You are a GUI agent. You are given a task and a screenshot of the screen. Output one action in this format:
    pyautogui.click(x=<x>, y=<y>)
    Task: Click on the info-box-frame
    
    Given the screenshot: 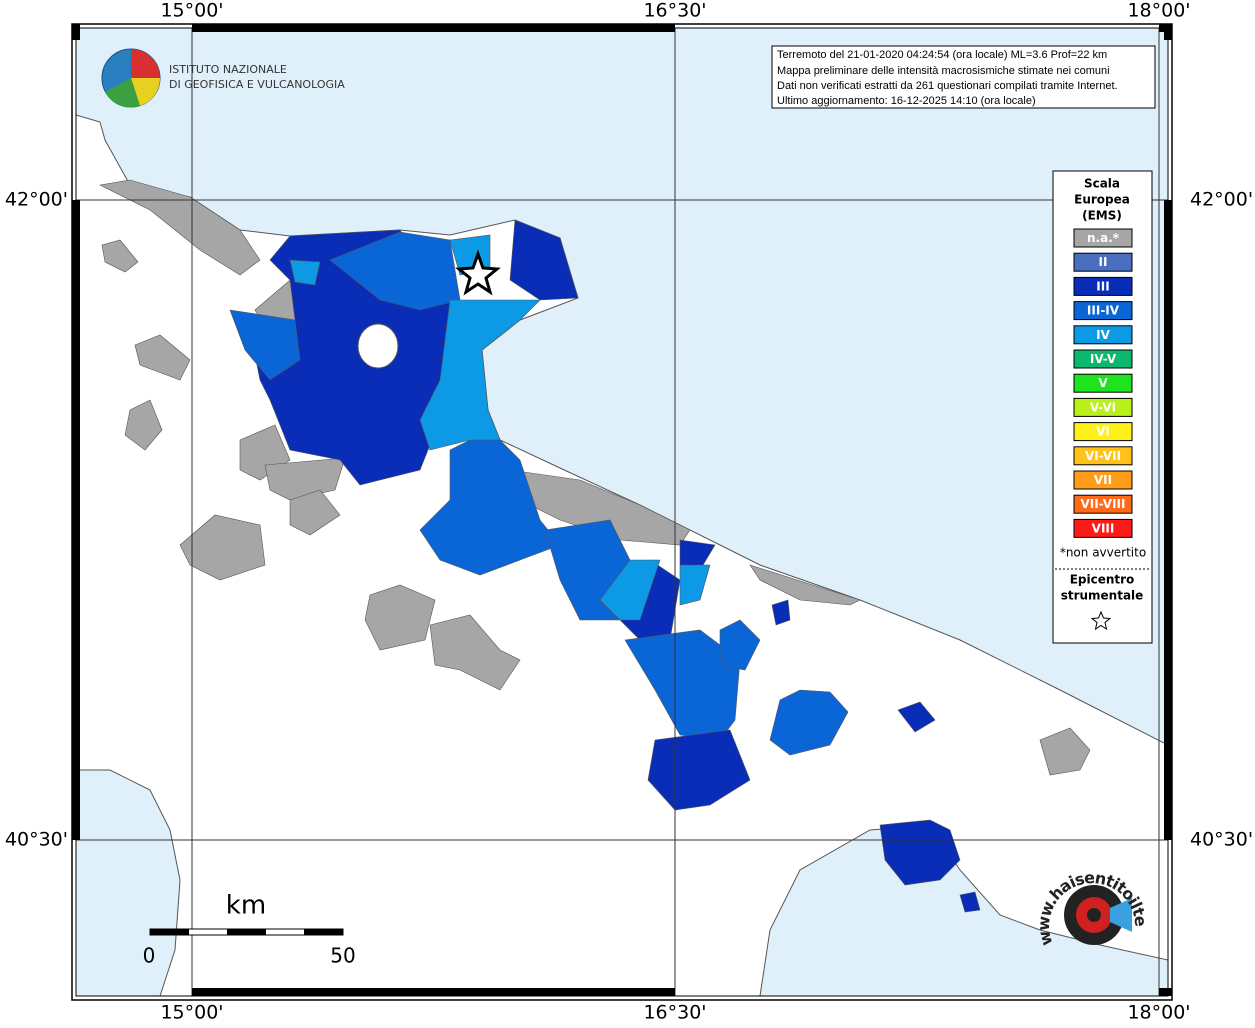 What is the action you would take?
    pyautogui.click(x=963, y=77)
    